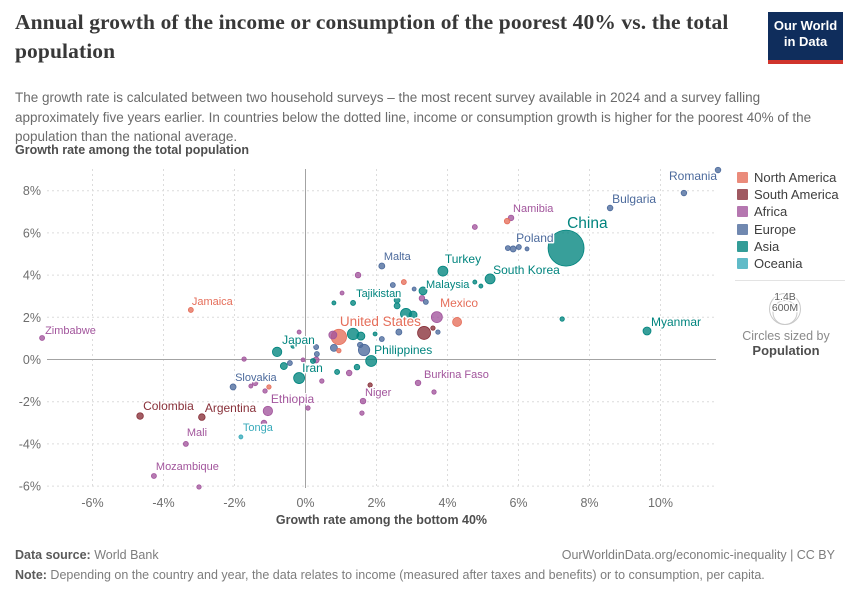 Image resolution: width=850 pixels, height=600 pixels. What do you see at coordinates (363, 401) in the screenshot?
I see `data-point-niger` at bounding box center [363, 401].